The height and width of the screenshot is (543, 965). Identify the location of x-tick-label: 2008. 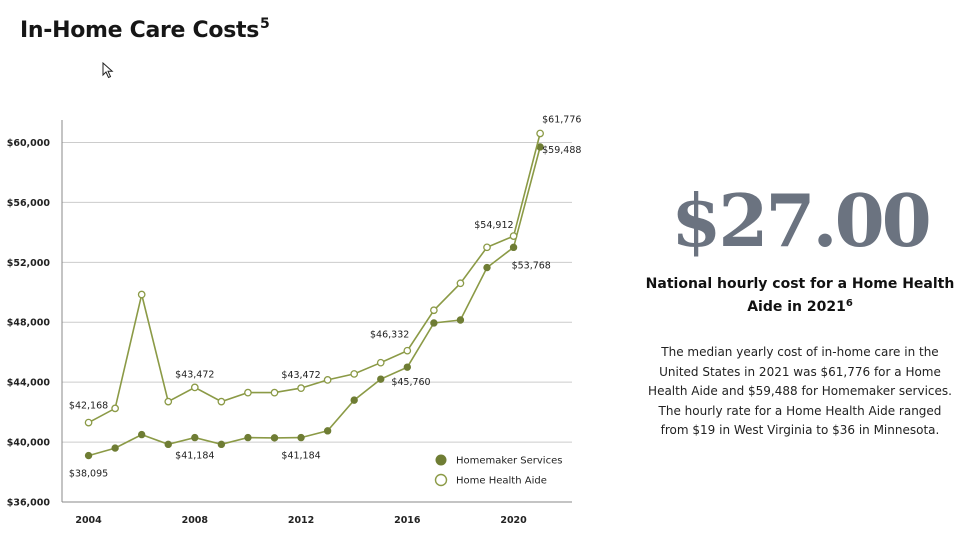
(195, 520).